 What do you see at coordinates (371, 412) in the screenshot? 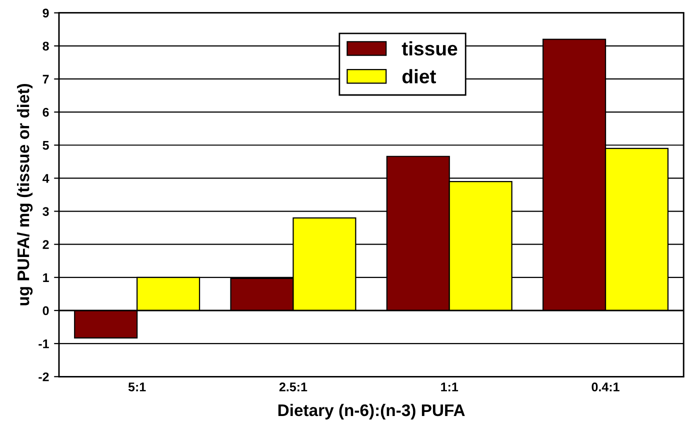
I see `x-axis-title: Dietary (n-6):(n-3) PUFA` at bounding box center [371, 412].